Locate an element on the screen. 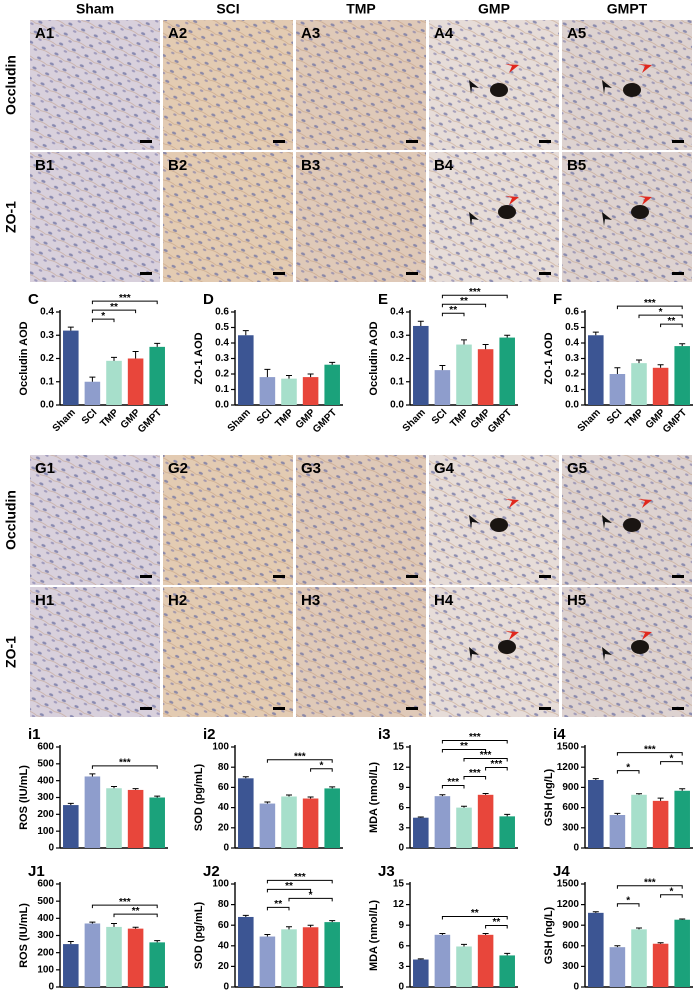 This screenshot has width=700, height=999. panel-label: B5 is located at coordinates (576, 165).